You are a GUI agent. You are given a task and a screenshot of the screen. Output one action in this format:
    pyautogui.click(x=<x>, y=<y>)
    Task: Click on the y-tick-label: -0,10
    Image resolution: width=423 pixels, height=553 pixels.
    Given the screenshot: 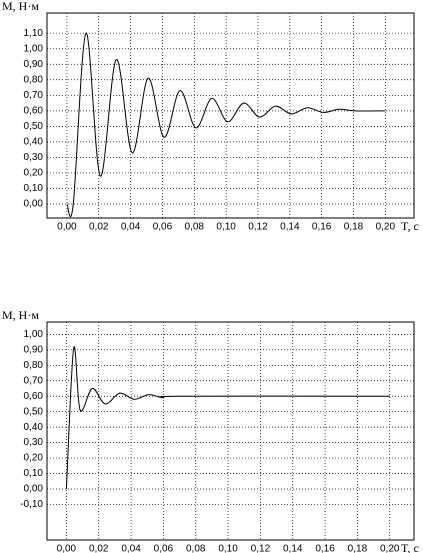 What is the action you would take?
    pyautogui.click(x=31, y=504)
    